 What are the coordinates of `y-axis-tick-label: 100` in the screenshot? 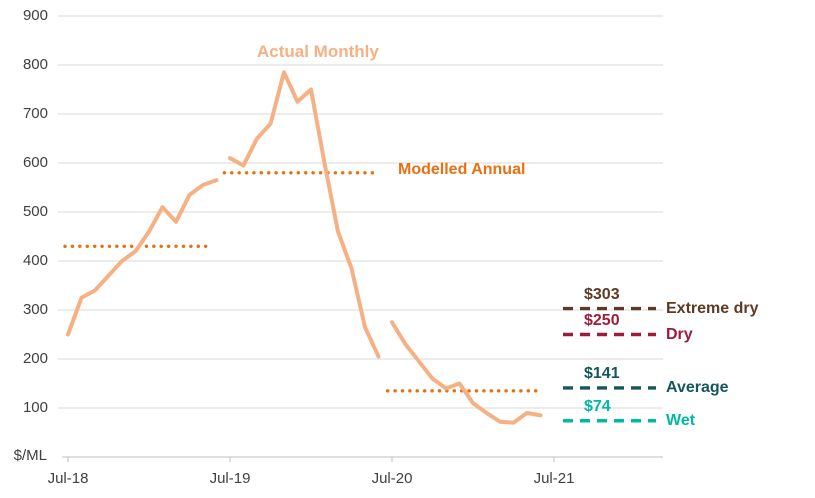 It's located at (35, 407).